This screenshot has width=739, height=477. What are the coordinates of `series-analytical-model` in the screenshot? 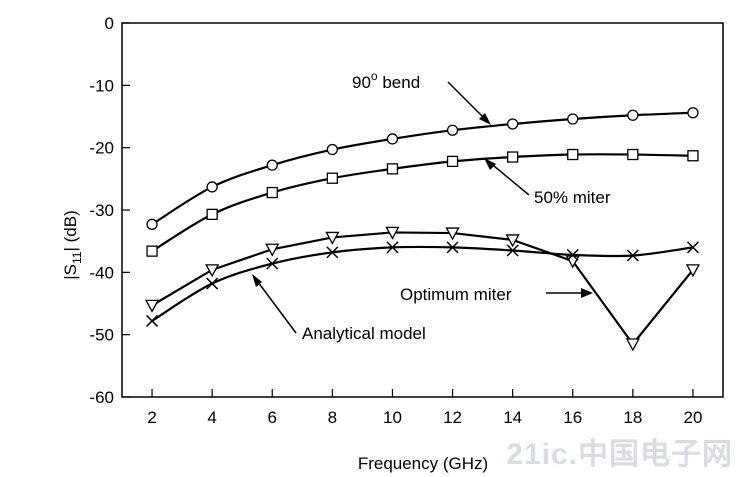 It's located at (422, 284).